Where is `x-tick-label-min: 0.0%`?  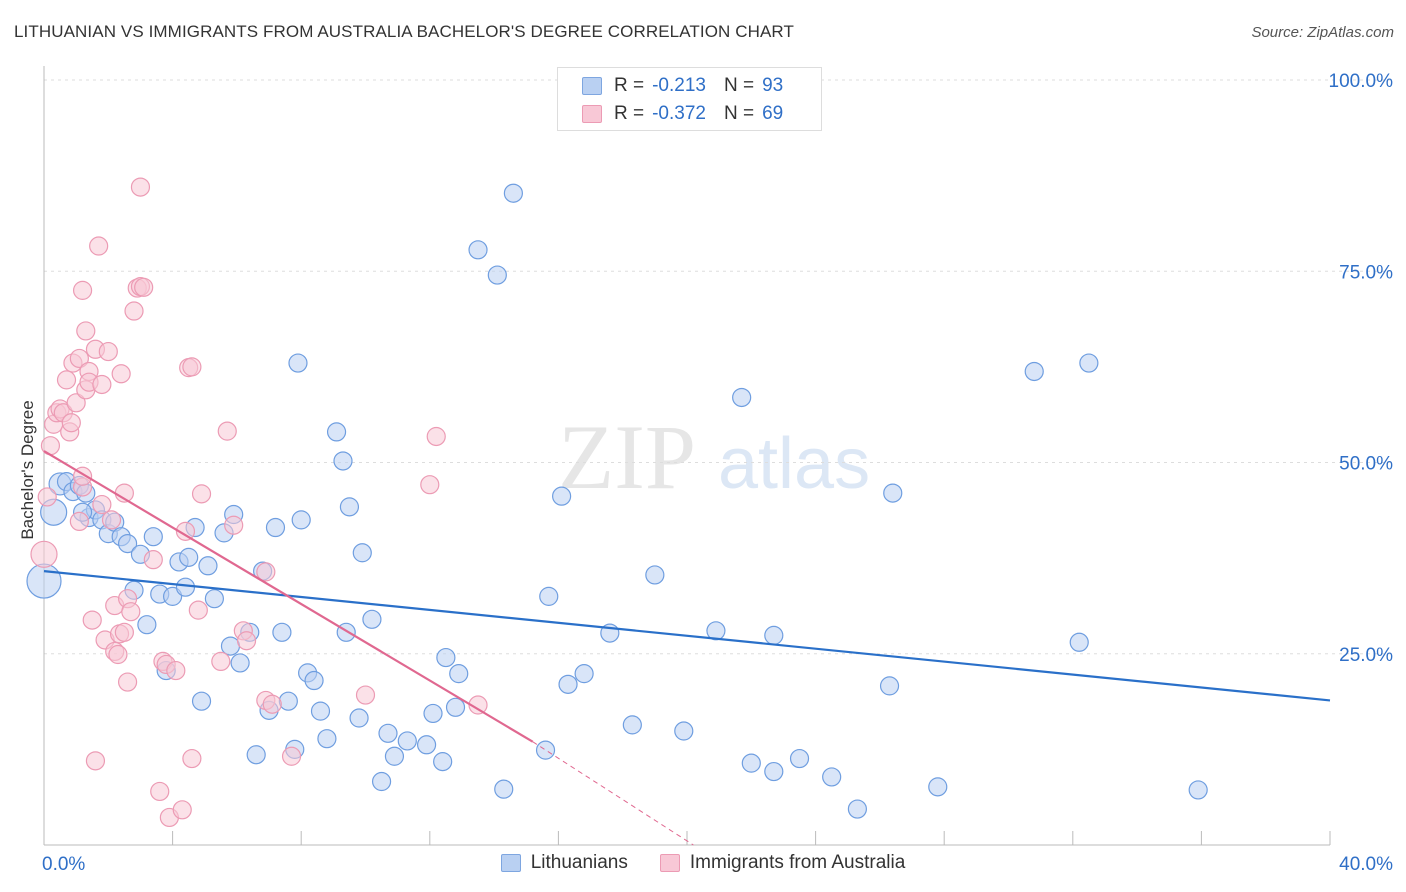
x-tick-label-min: 0.0% is located at coordinates (63, 864).